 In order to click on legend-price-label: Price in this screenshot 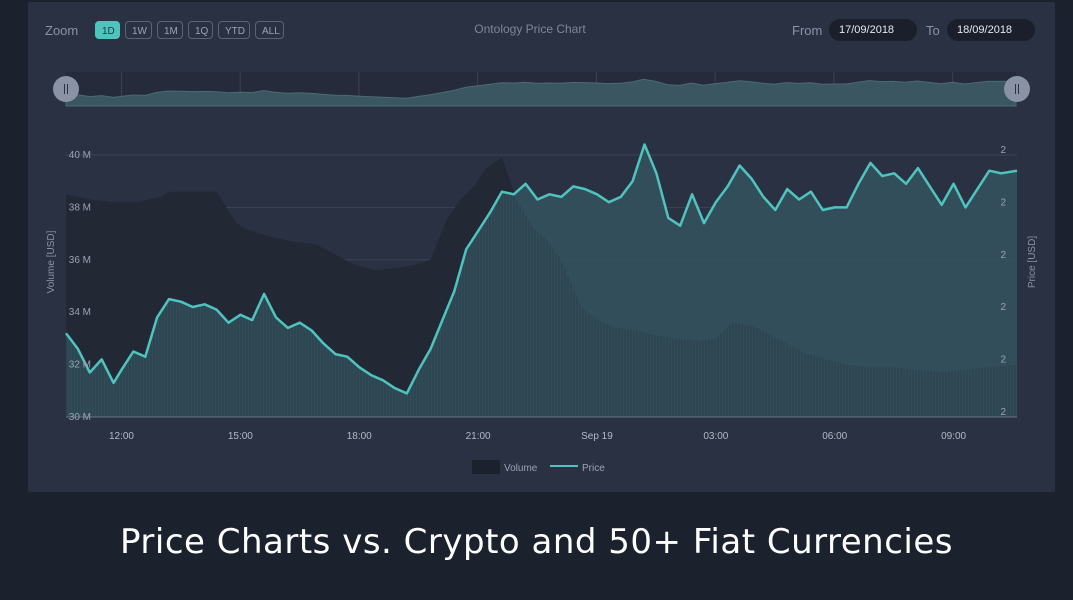, I will do `click(593, 468)`.